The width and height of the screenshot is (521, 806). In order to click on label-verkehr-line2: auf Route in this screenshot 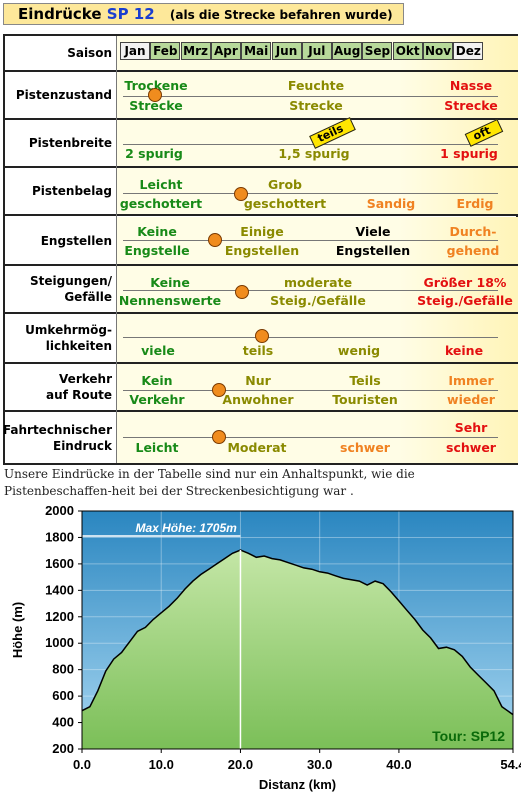, I will do `click(79, 395)`.